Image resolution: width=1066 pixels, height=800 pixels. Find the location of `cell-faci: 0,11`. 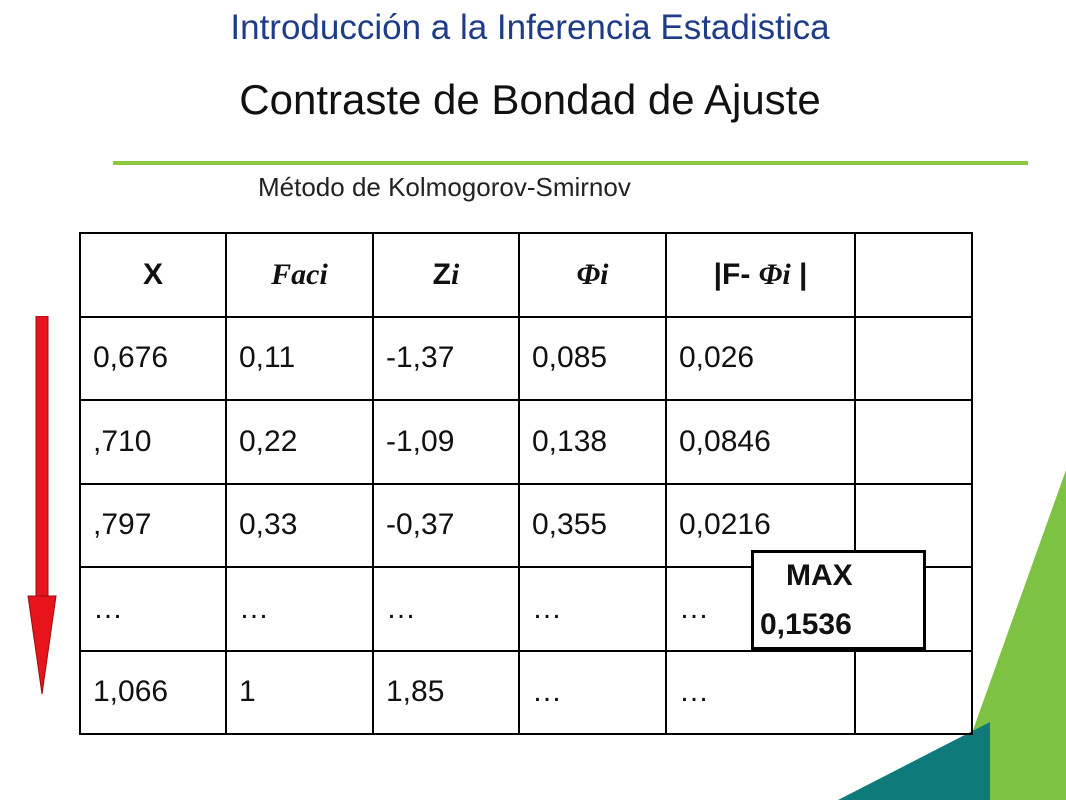

cell-faci: 0,11 is located at coordinates (299, 358).